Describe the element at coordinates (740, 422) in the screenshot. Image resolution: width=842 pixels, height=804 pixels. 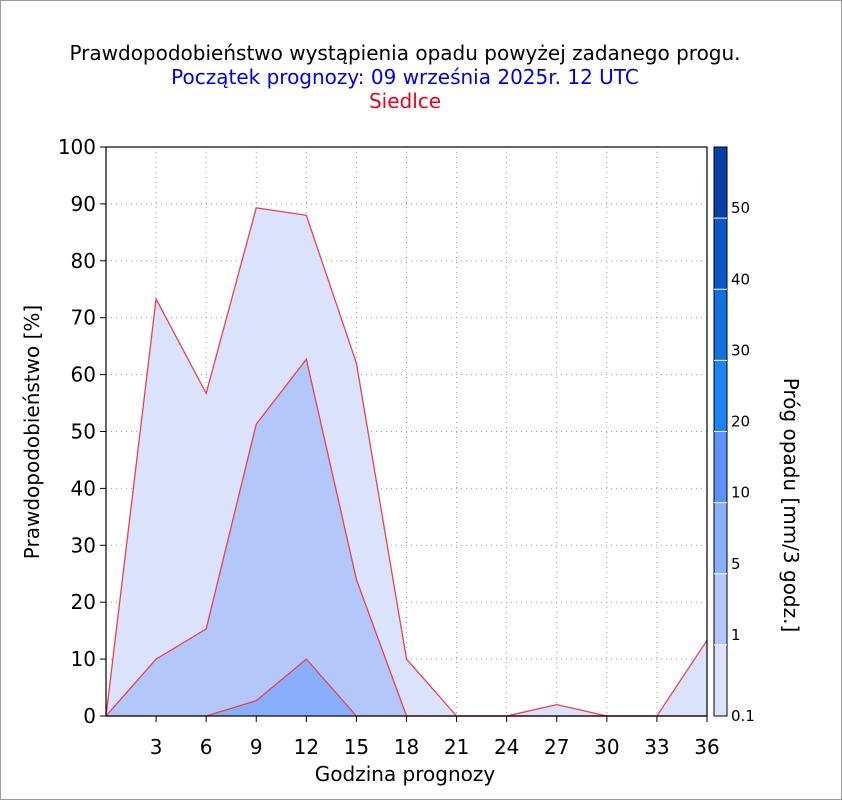
I see `colorbar-tick-label: 20` at that location.